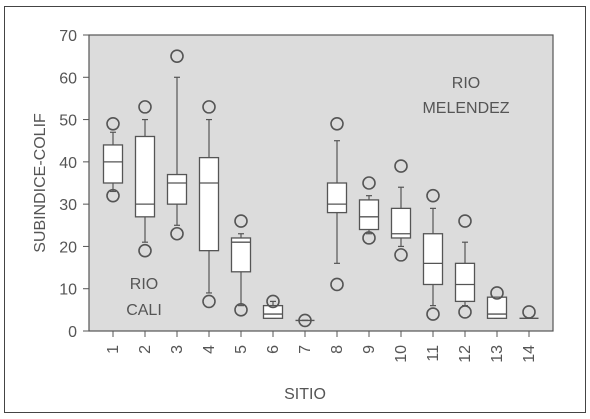 The image size is (590, 419). What do you see at coordinates (72, 332) in the screenshot?
I see `y-tick-label: 0` at bounding box center [72, 332].